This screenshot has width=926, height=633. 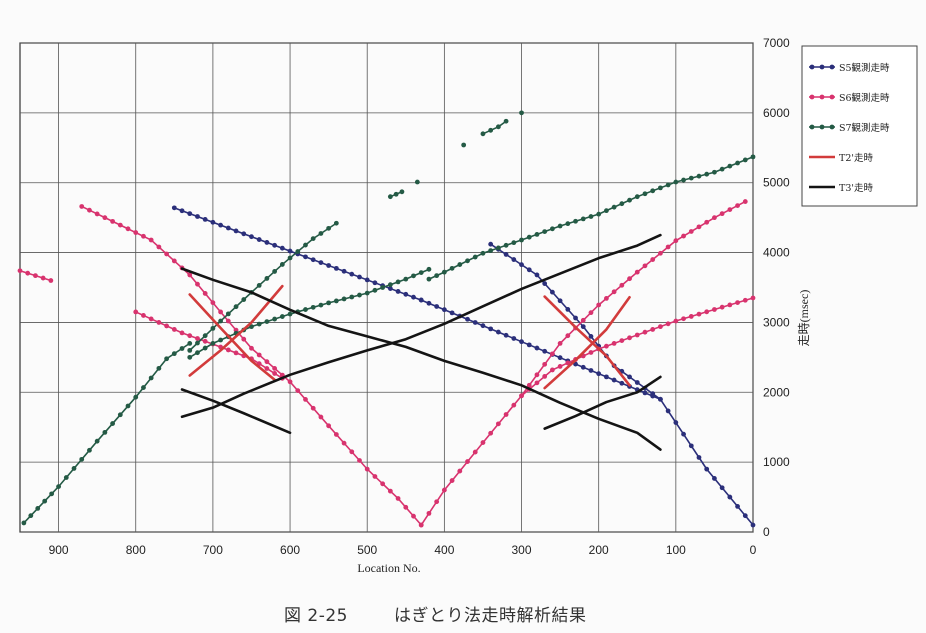 I want to click on legend-label: T3'走時, so click(x=856, y=188).